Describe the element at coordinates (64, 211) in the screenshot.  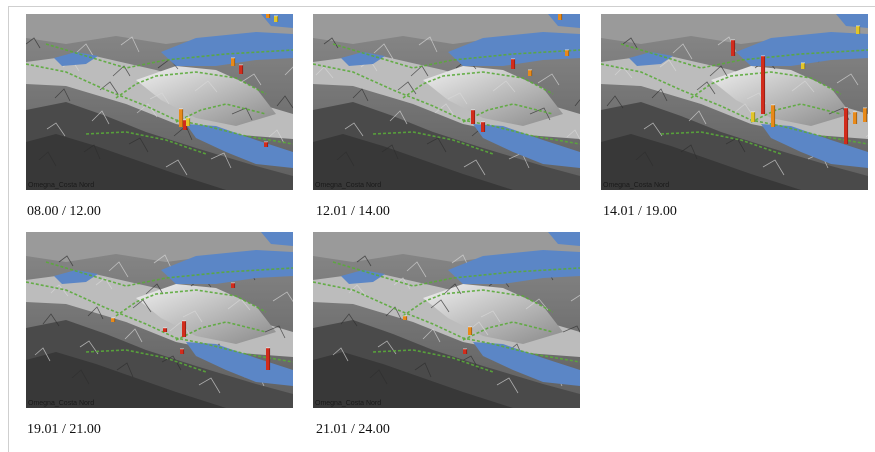
I see `panel-caption-1: 08.00 / 12.00` at that location.